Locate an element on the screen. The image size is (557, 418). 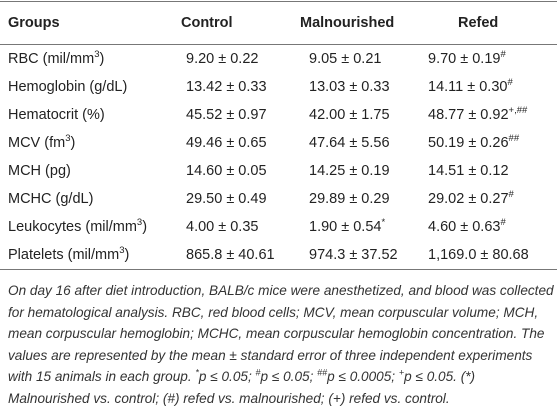
footnote-text: p ≤ 0.0005; is located at coordinates (363, 376).